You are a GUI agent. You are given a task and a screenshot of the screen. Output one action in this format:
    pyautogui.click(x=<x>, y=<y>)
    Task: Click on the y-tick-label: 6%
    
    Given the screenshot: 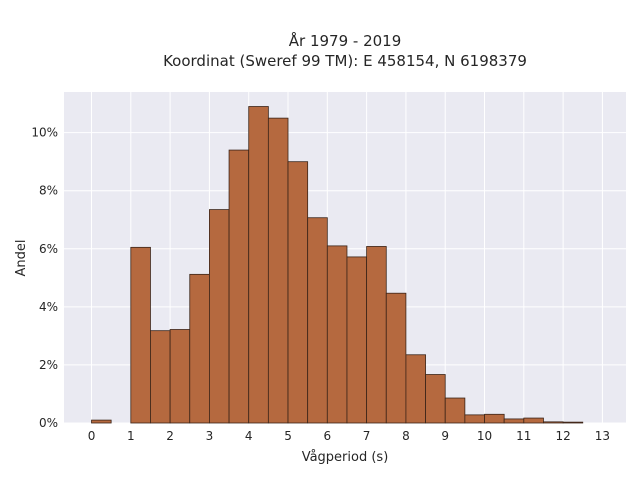 What is the action you would take?
    pyautogui.click(x=48, y=249)
    